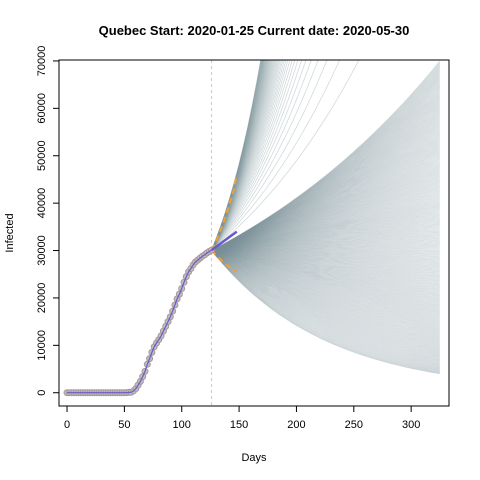  What do you see at coordinates (242, 418) in the screenshot?
I see `x-axis: 0 50 100 150 200 250 300` at bounding box center [242, 418].